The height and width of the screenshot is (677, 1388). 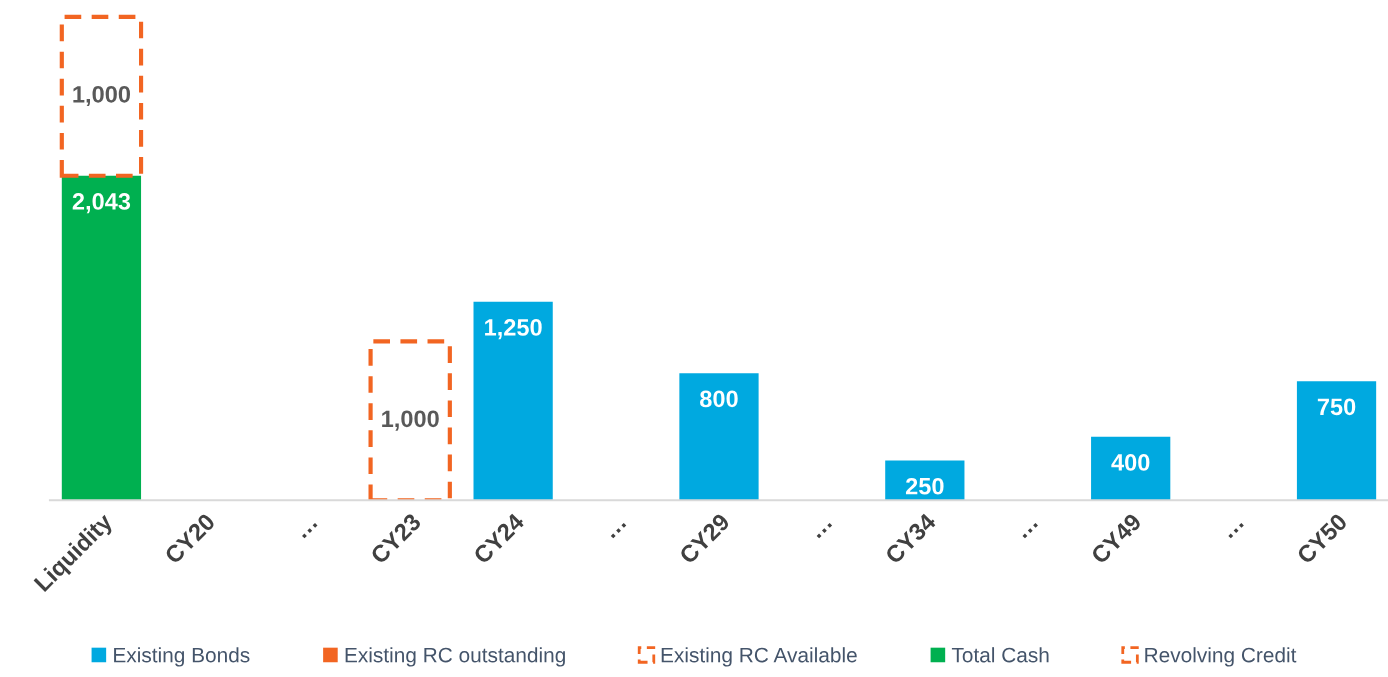 What do you see at coordinates (513, 329) in the screenshot?
I see `data-label: 1,250` at bounding box center [513, 329].